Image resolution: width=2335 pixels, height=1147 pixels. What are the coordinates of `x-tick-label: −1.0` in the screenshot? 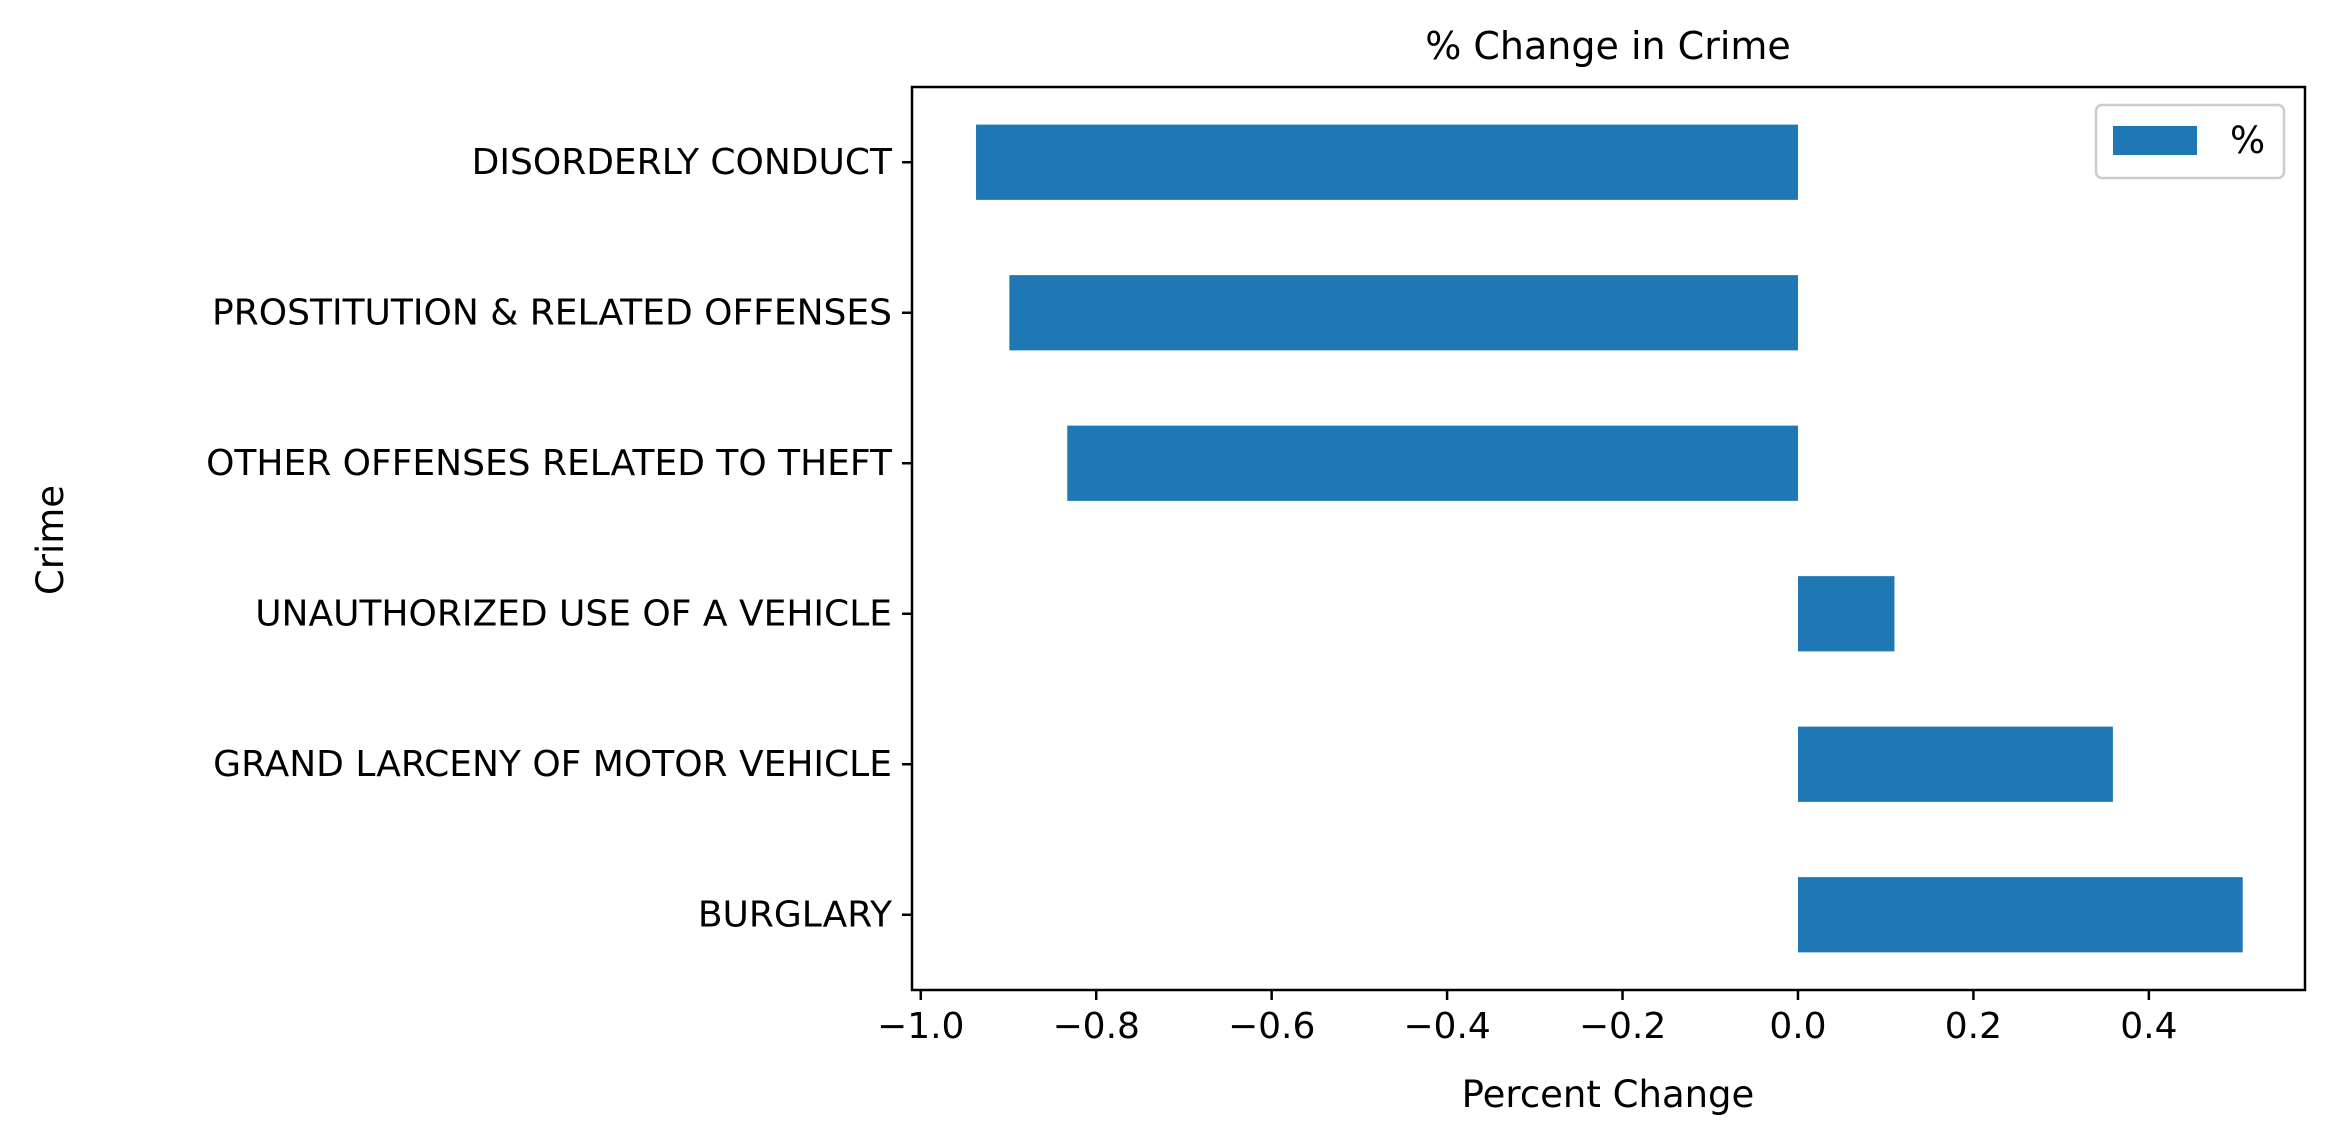 It's located at (920, 1026).